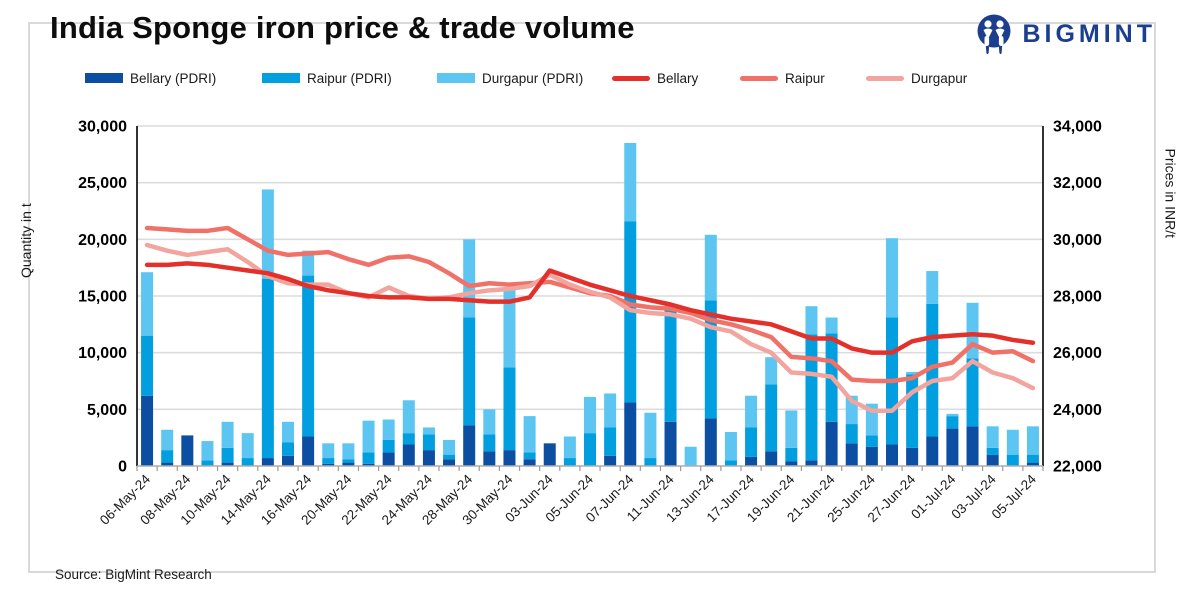  What do you see at coordinates (456, 78) in the screenshot?
I see `bar-swatch-icon` at bounding box center [456, 78].